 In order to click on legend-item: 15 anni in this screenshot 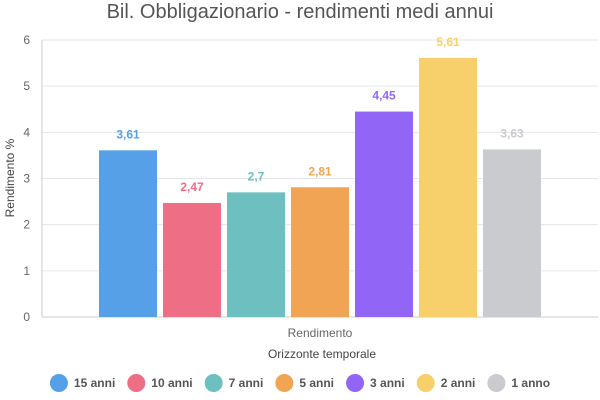, I will do `click(82, 383)`.